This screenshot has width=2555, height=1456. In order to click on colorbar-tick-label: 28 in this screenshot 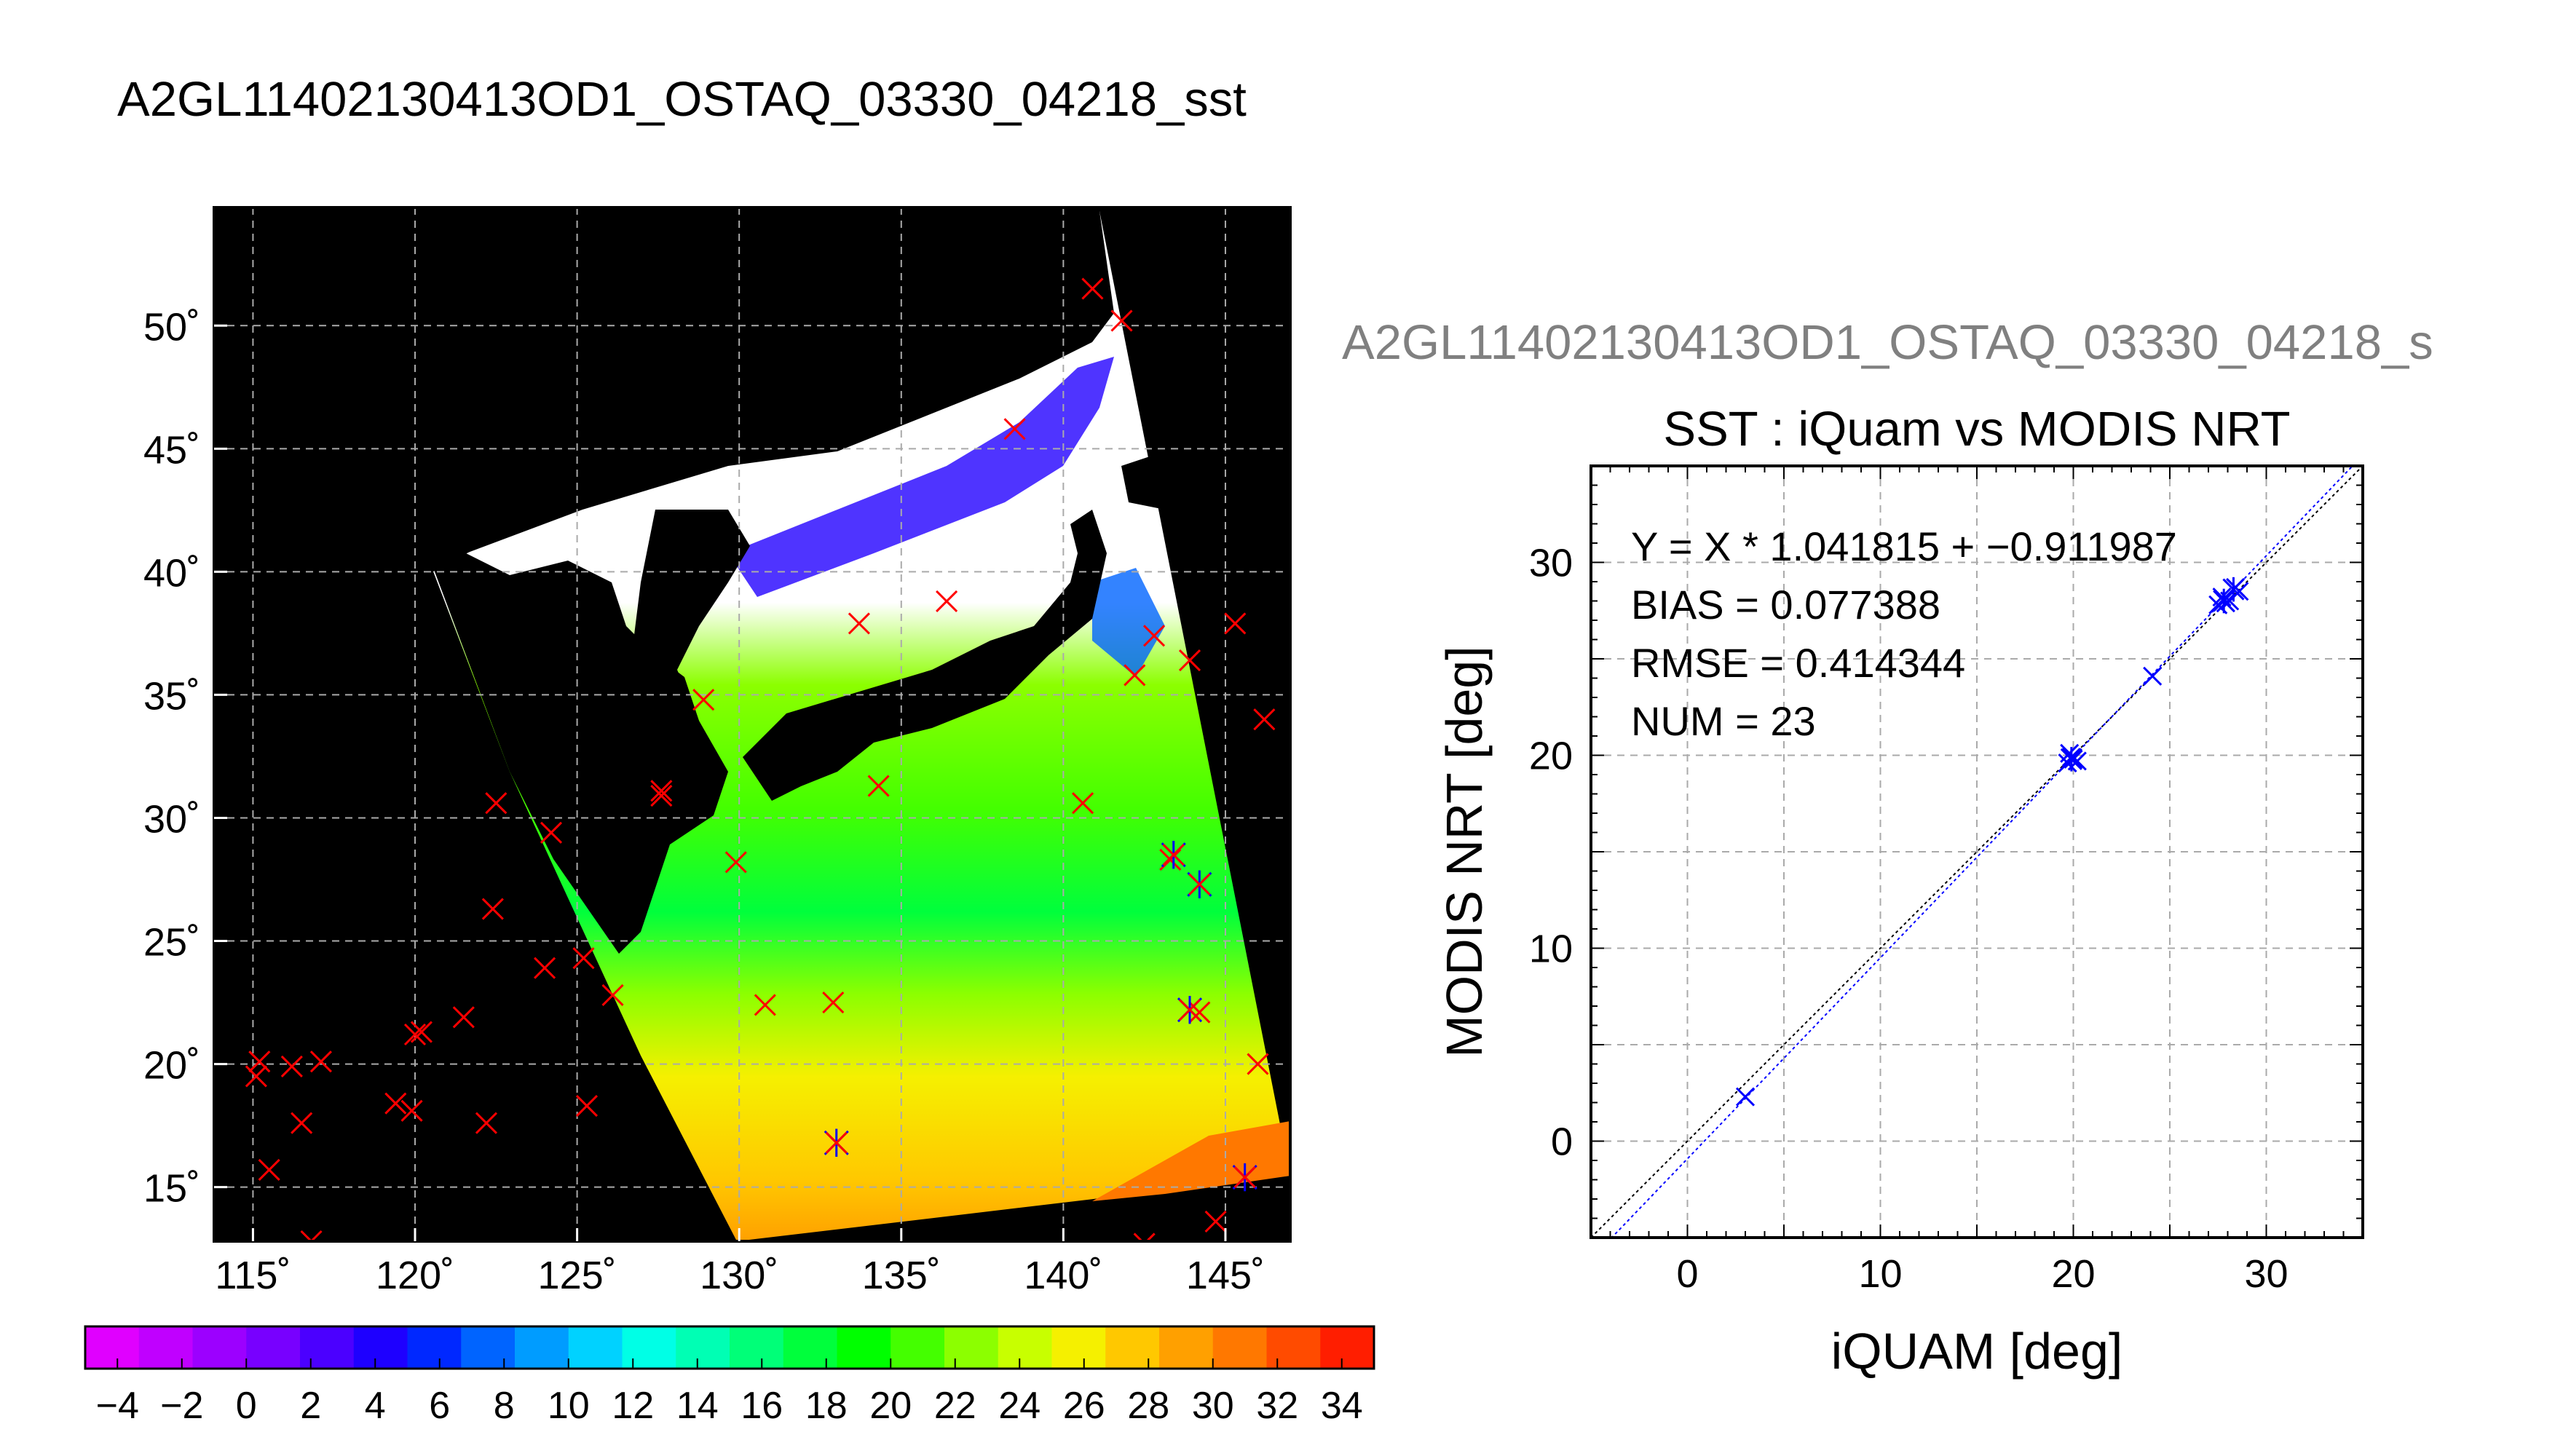, I will do `click(1148, 1406)`.